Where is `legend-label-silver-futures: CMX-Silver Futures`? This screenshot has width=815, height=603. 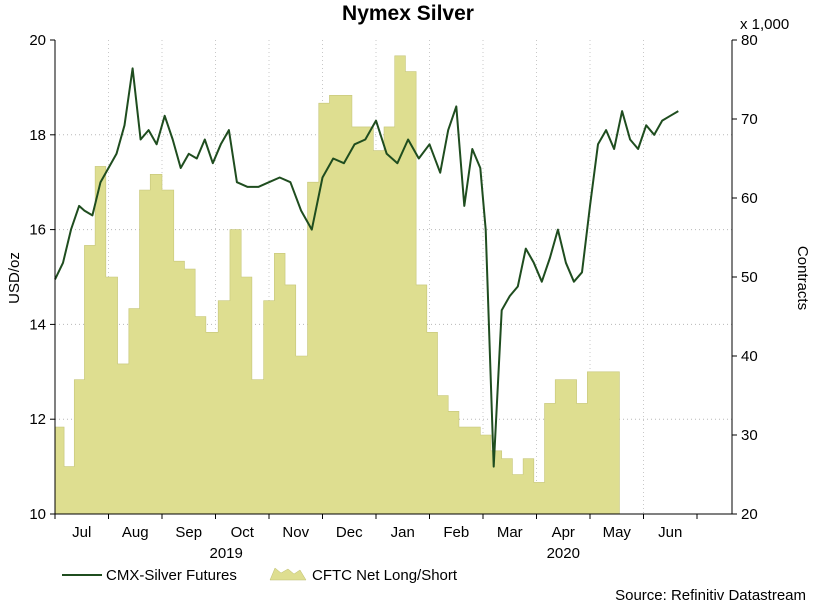
legend-label-silver-futures: CMX-Silver Futures is located at coordinates (171, 575).